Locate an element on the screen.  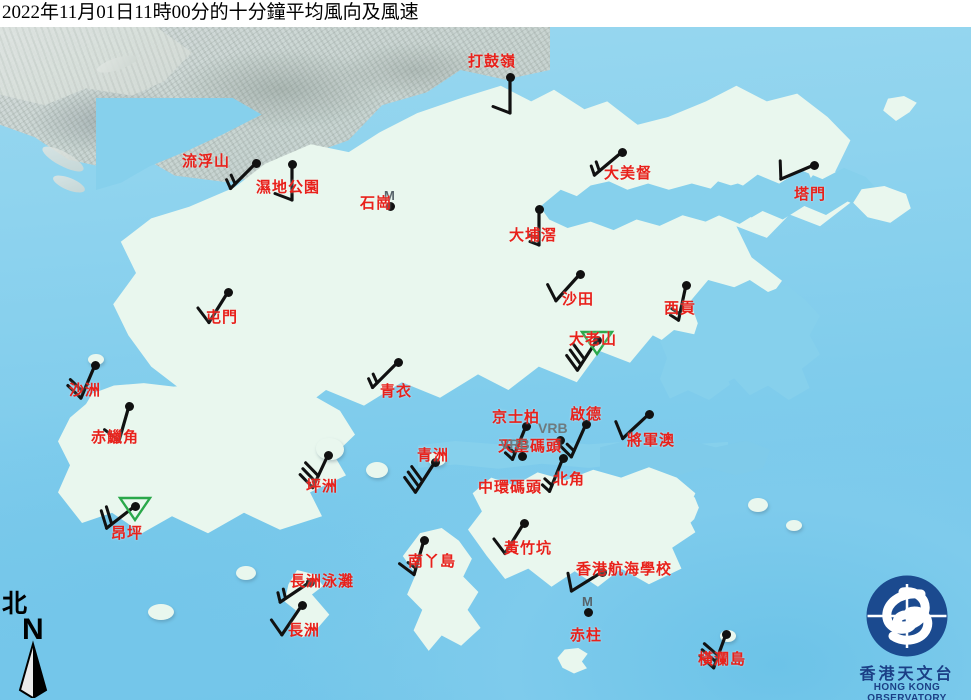
station-label: 打鼓嶺 is located at coordinates (492, 62).